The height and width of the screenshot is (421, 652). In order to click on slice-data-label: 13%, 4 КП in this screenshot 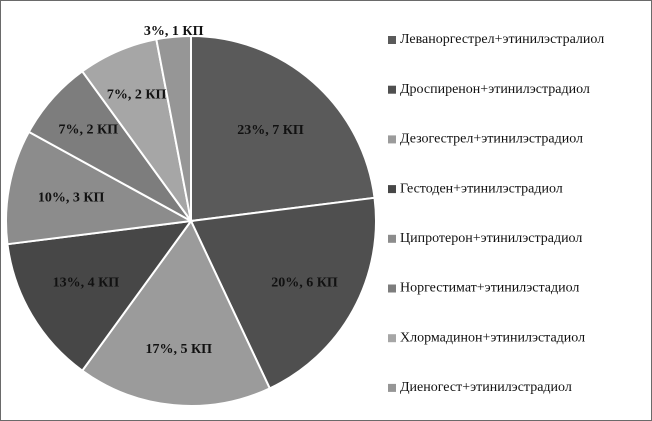, I will do `click(86, 282)`.